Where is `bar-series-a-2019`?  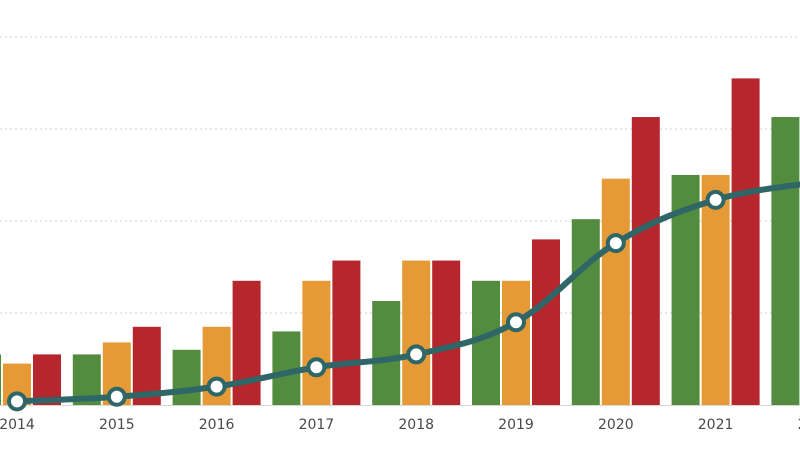
bar-series-a-2019 is located at coordinates (486, 342).